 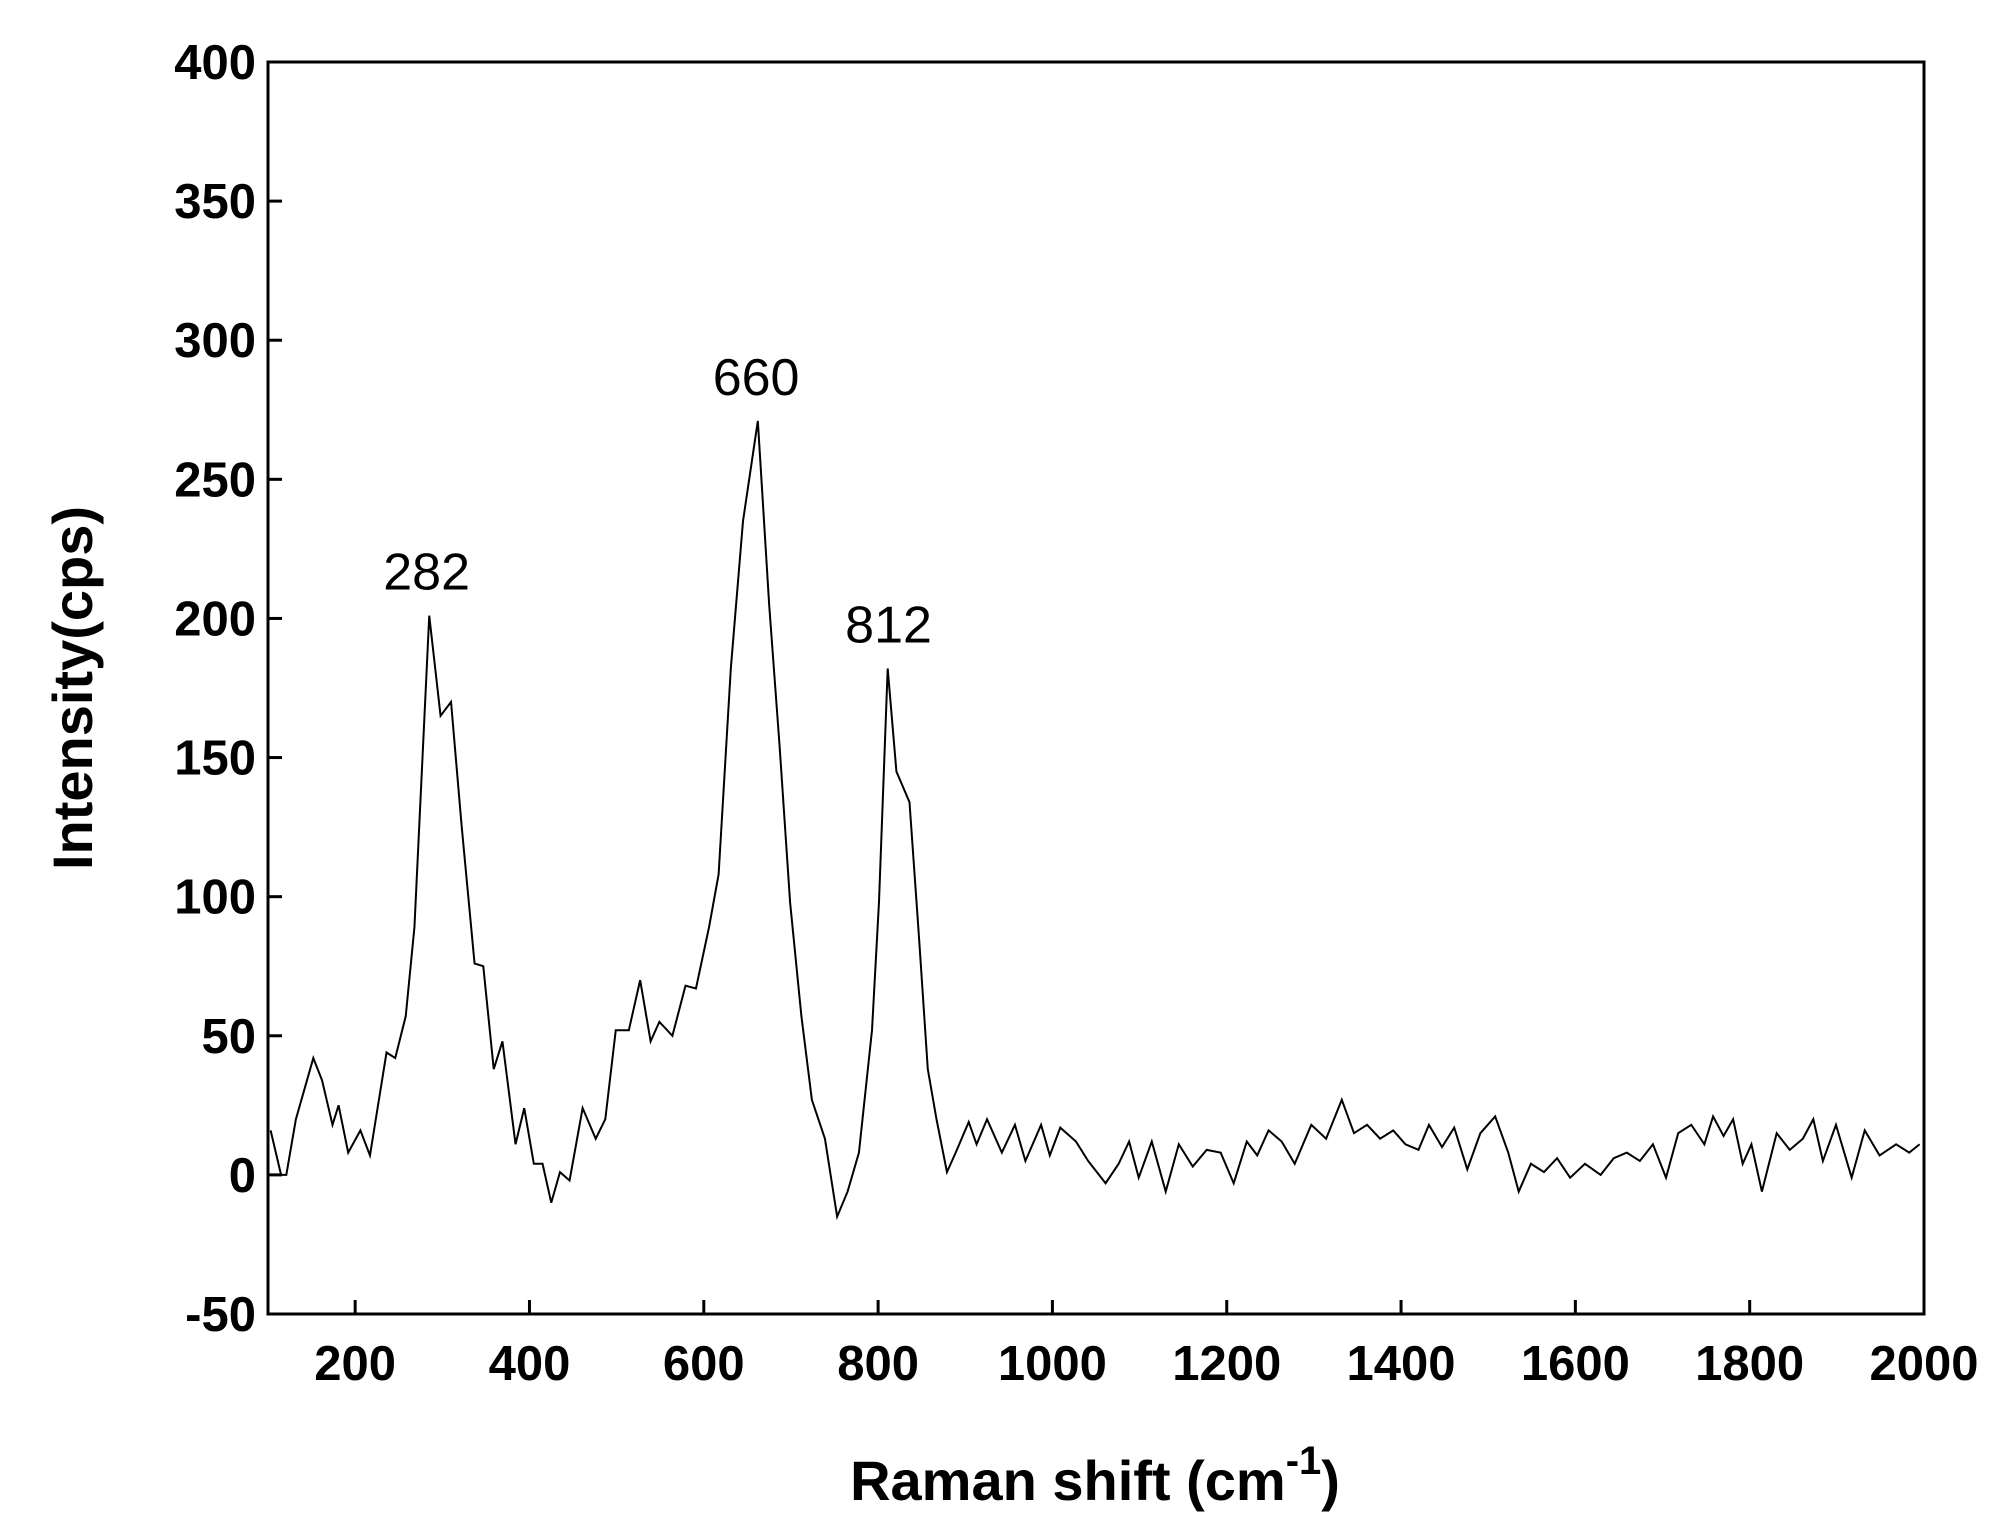 I want to click on x-tick-label: 800, so click(x=878, y=1364).